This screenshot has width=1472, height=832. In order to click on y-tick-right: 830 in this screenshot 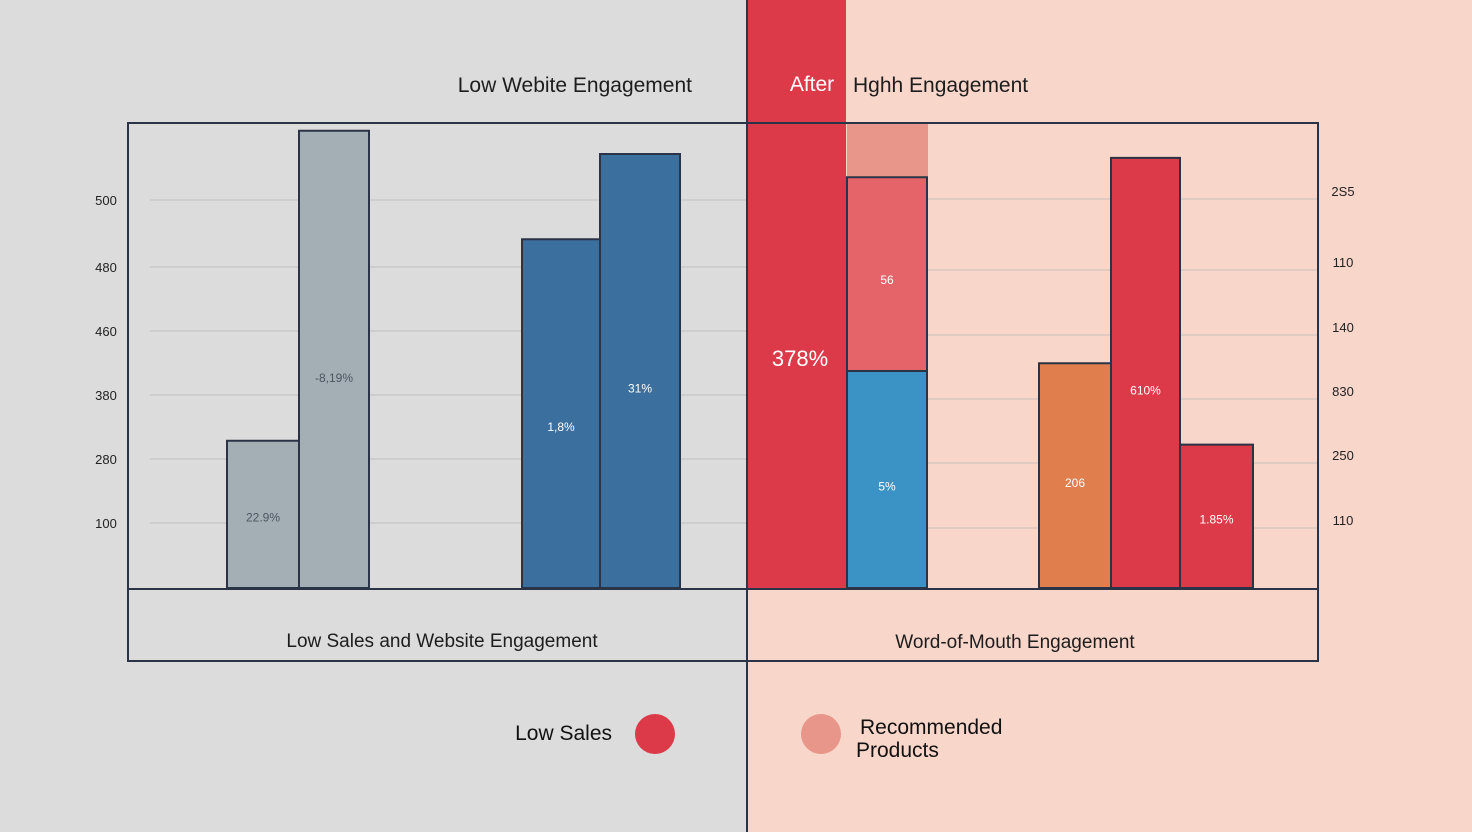, I will do `click(1343, 391)`.